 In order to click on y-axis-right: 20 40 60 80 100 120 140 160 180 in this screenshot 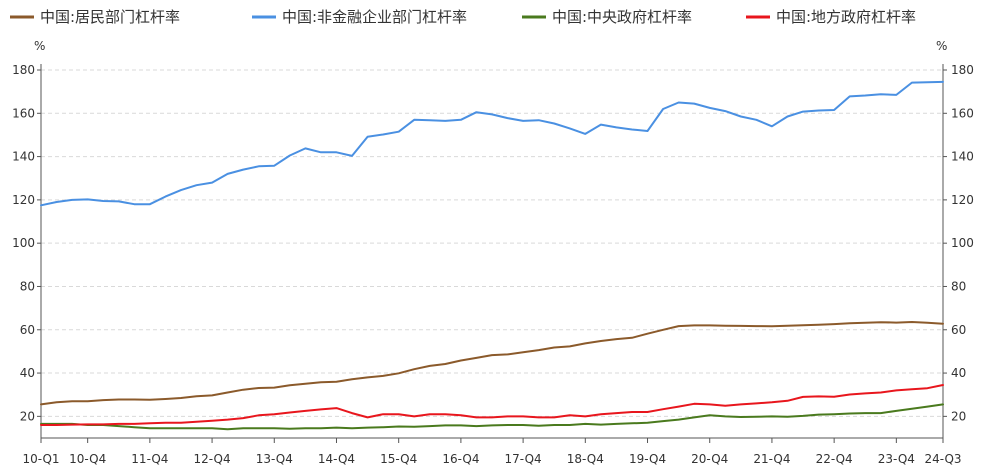, I will do `click(958, 243)`.